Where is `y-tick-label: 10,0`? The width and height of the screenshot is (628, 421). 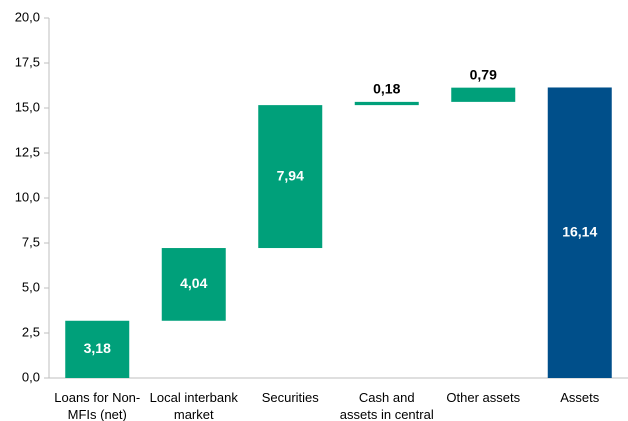 y-tick-label: 10,0 is located at coordinates (27, 196).